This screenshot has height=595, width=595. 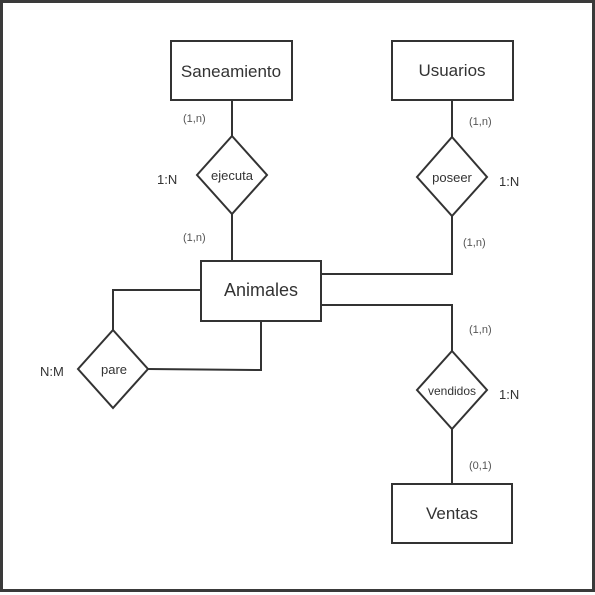 I want to click on cardinality-animales-vendidos: (1,n), so click(x=480, y=330).